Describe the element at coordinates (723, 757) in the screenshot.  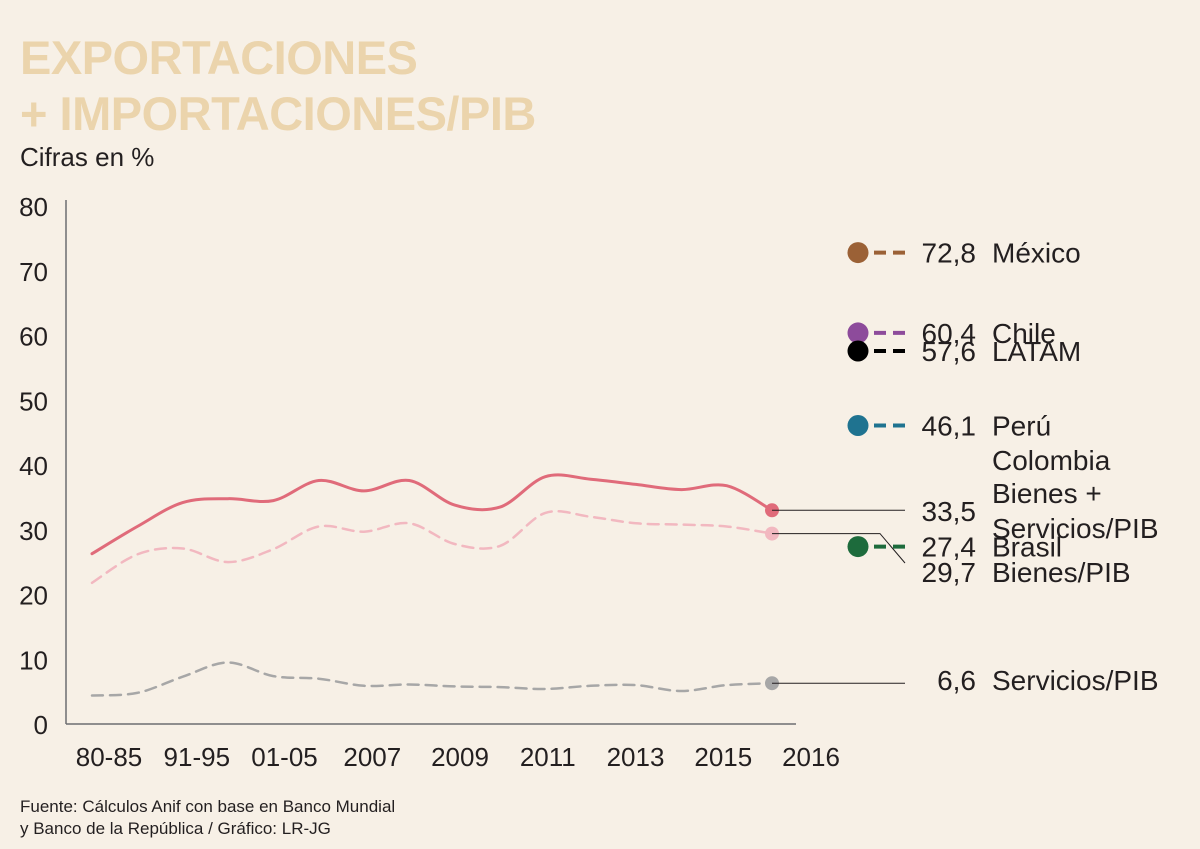
I see `x-tick-label: 2015` at that location.